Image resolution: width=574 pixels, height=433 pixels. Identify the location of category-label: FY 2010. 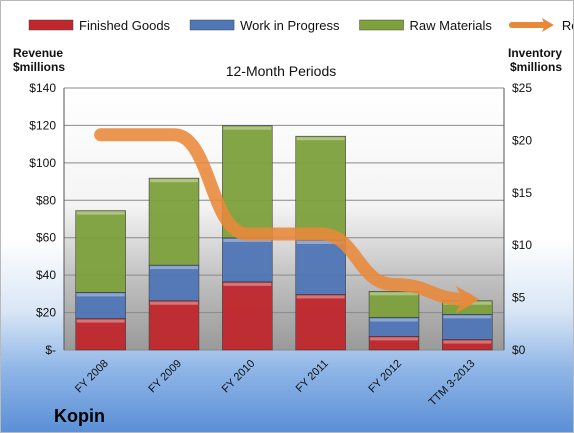
(239, 377).